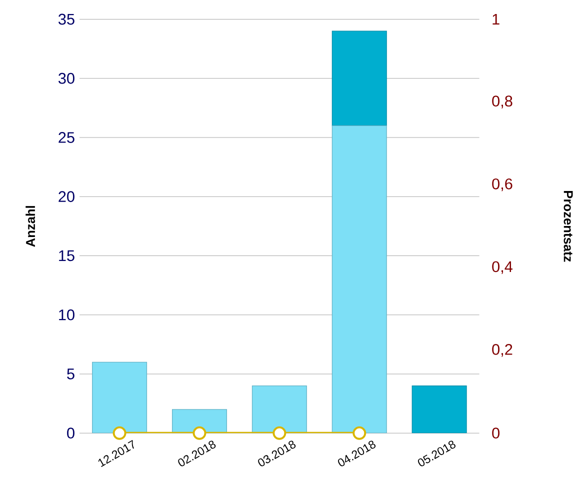 The height and width of the screenshot is (493, 577). I want to click on y-tick-label: 30, so click(66, 78).